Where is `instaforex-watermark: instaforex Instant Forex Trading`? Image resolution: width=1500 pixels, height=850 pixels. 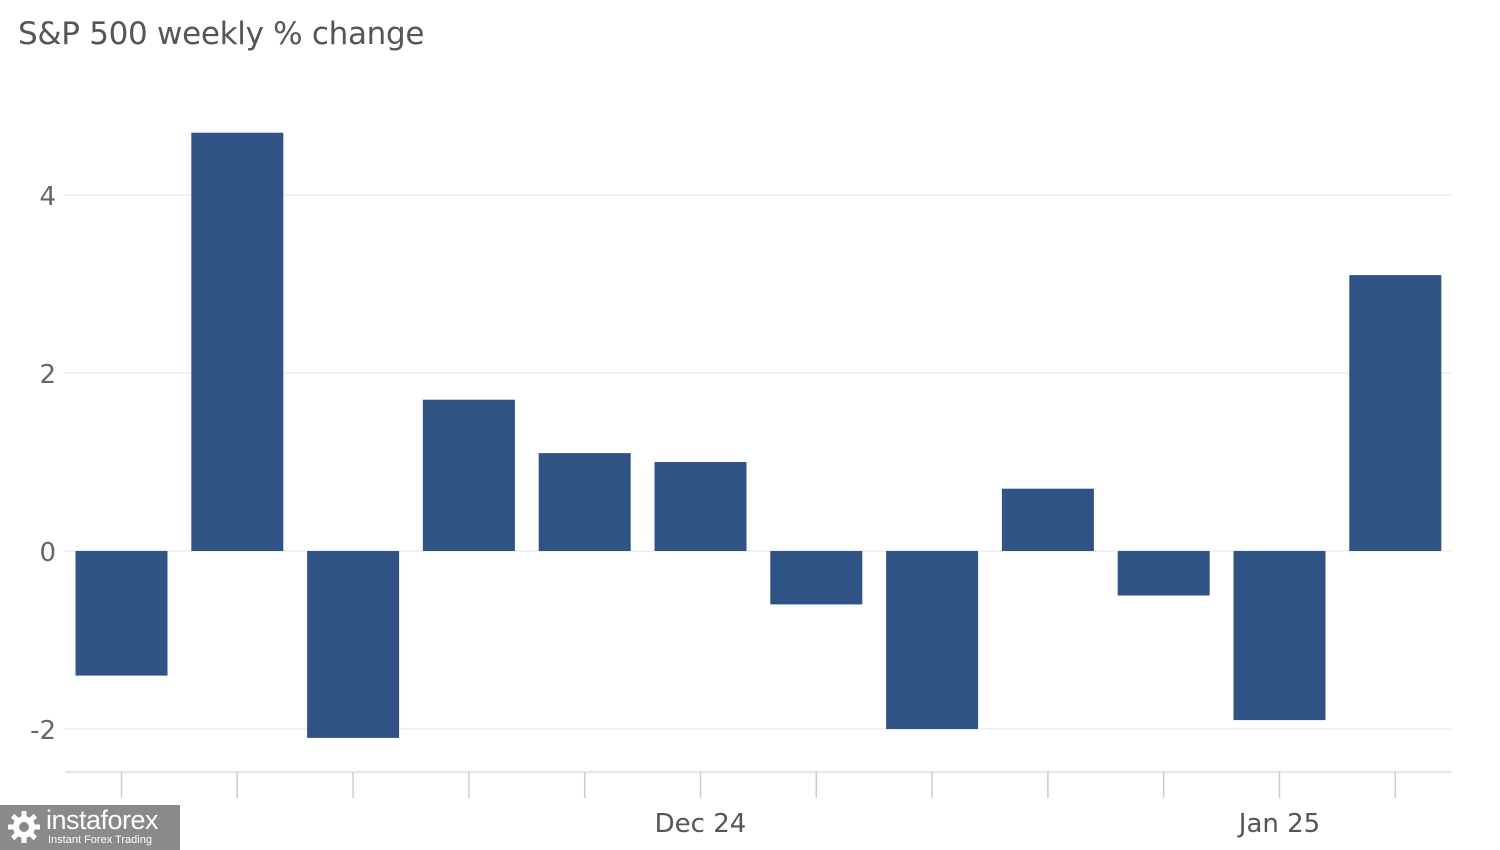
instaforex-watermark: instaforex Instant Forex Trading is located at coordinates (90, 827).